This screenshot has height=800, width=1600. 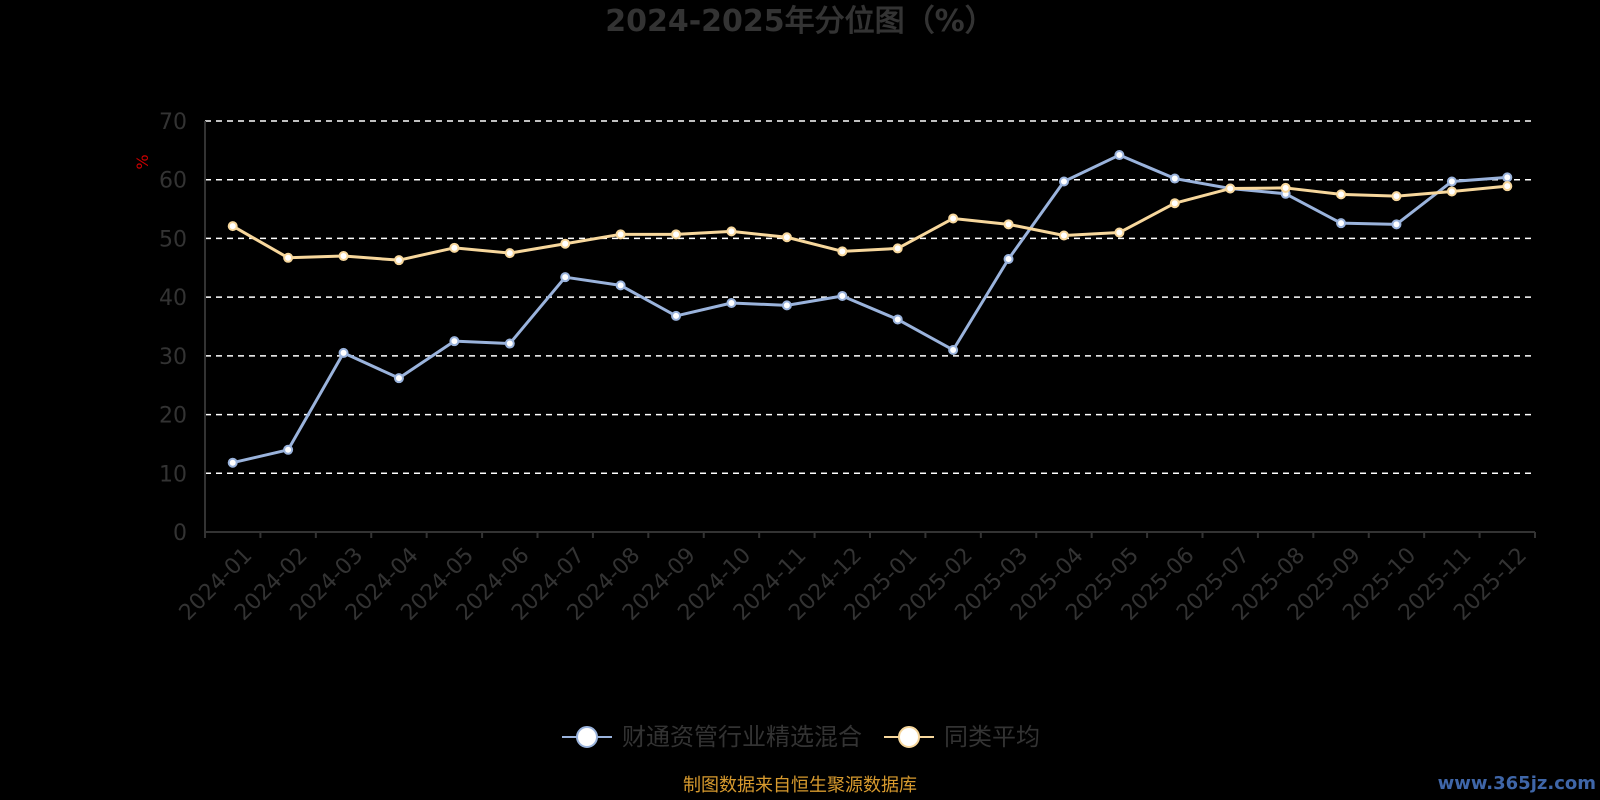 I want to click on data-source-note: 制图数据来自恒生聚源数据库, so click(x=800, y=785).